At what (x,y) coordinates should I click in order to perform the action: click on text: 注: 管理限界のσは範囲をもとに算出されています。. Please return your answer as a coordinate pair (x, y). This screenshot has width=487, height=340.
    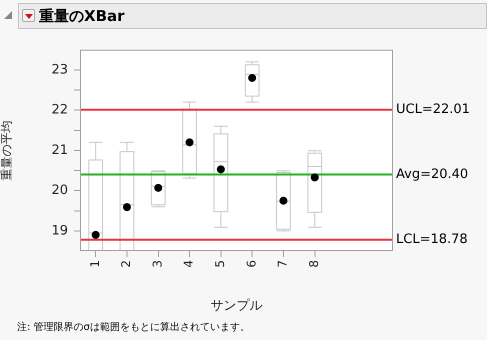
    Looking at the image, I should click on (133, 327).